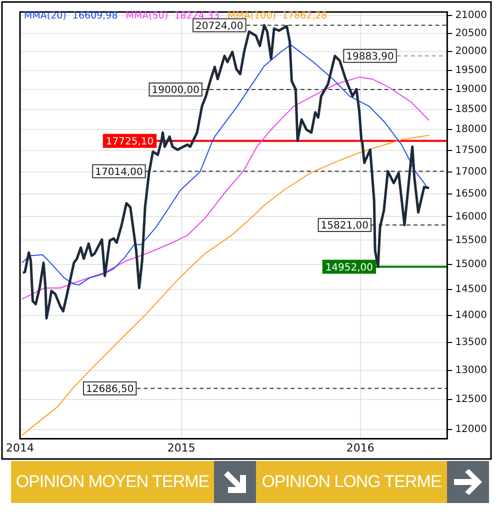 The image size is (500, 520). Describe the element at coordinates (220, 26) in the screenshot. I see `ref-line-label: 20724,00` at that location.